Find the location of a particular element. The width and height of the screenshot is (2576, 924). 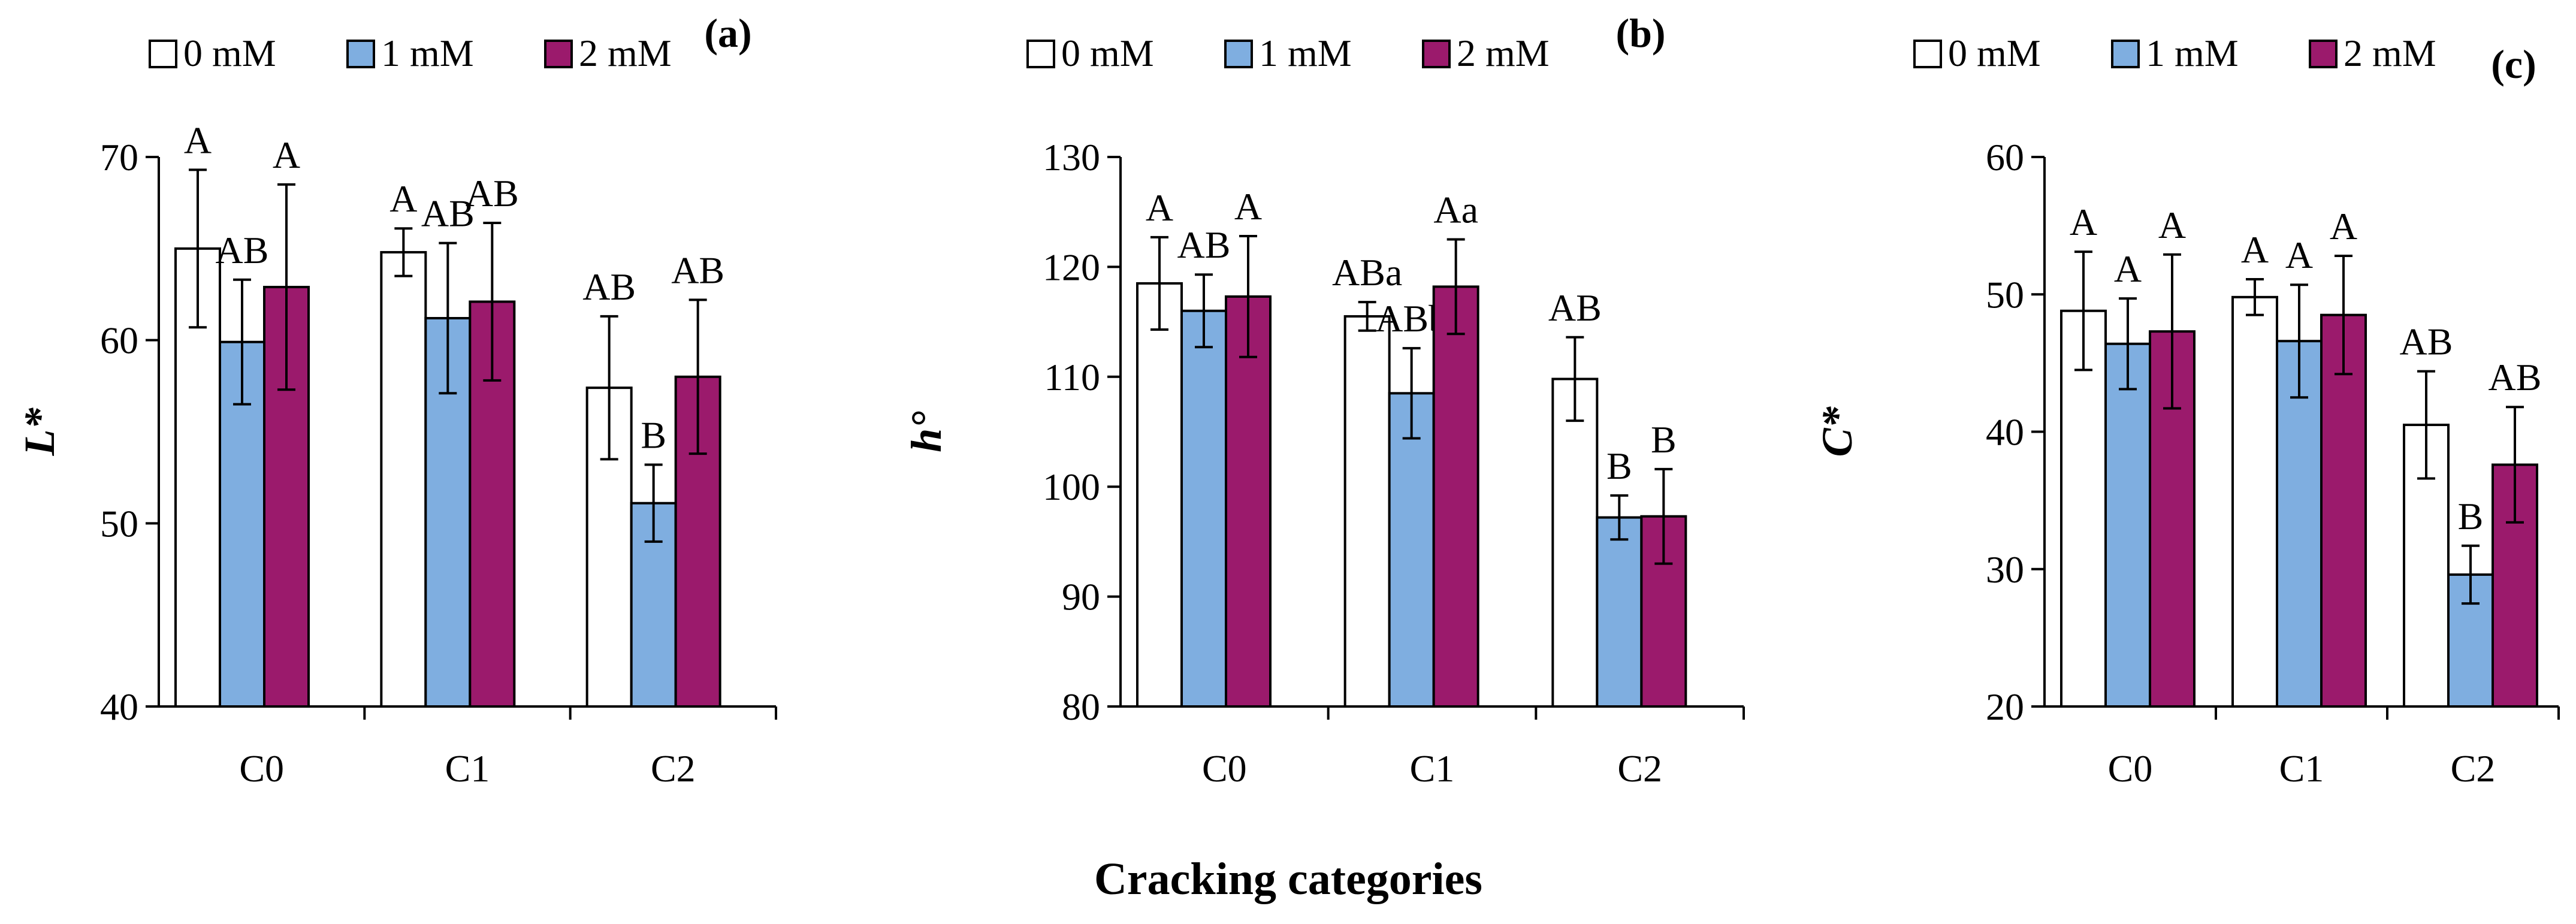

y-tick-label: 120 is located at coordinates (1072, 267).